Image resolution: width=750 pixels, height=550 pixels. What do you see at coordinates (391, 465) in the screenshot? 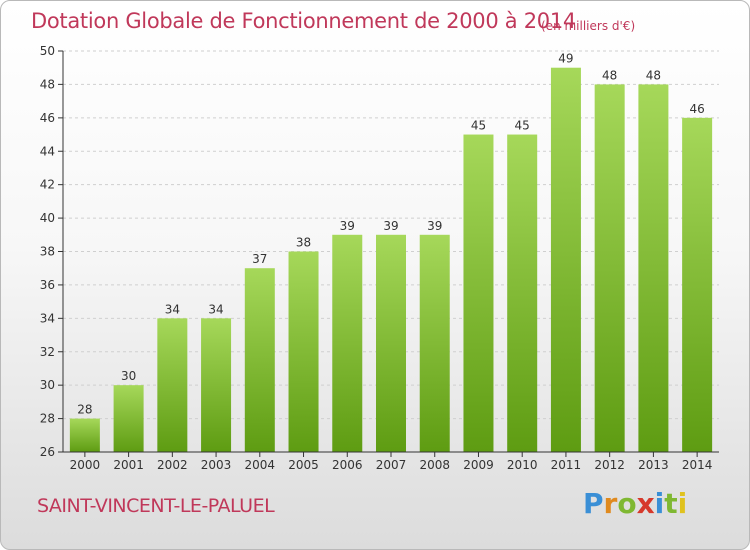
I see `x-tick-label: 2007` at bounding box center [391, 465].